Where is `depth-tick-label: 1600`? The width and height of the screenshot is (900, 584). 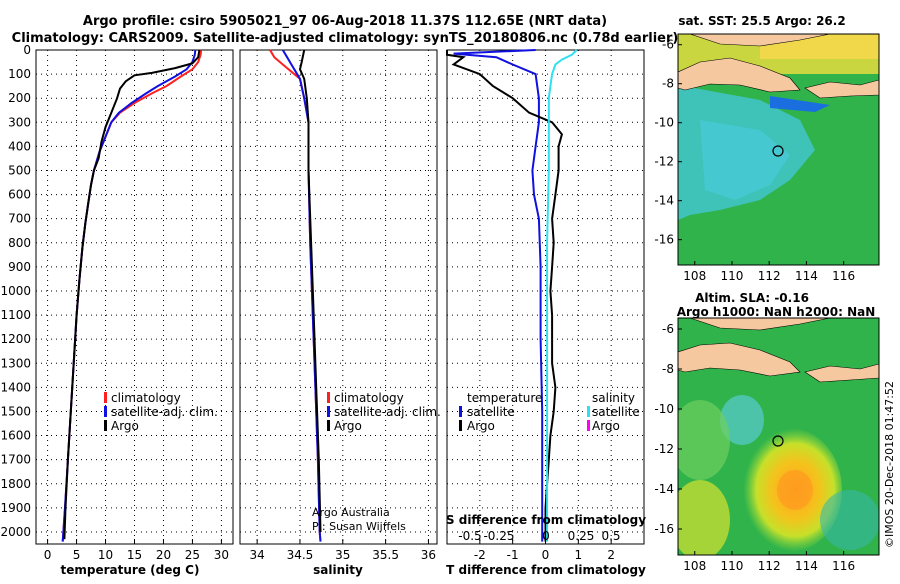 depth-tick-label: 1600 is located at coordinates (15, 436).